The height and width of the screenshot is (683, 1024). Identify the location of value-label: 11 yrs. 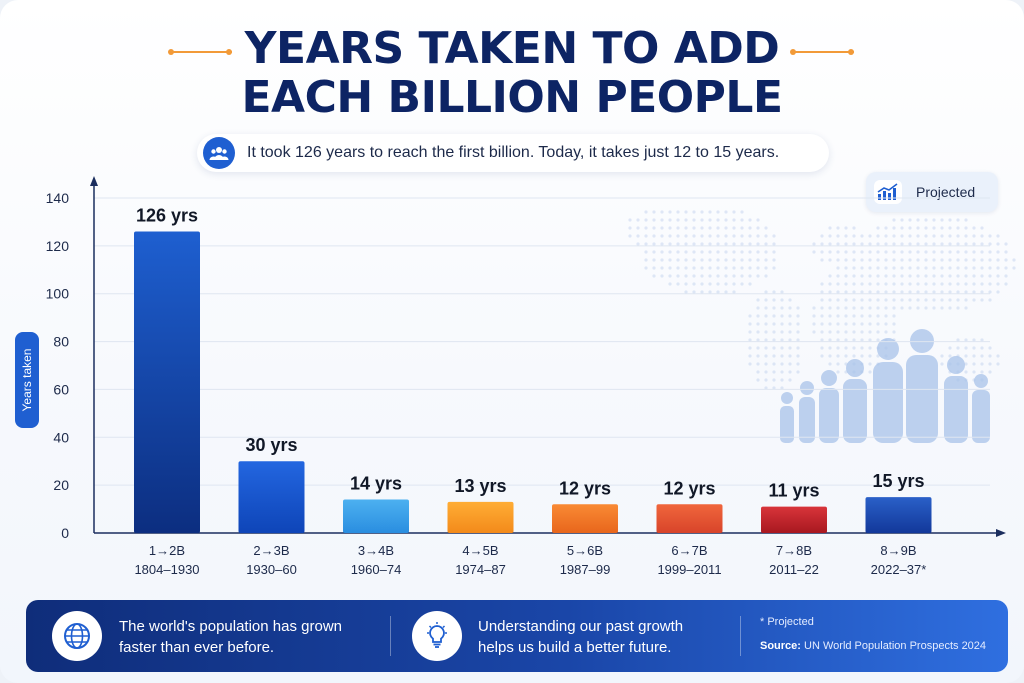
(793, 491).